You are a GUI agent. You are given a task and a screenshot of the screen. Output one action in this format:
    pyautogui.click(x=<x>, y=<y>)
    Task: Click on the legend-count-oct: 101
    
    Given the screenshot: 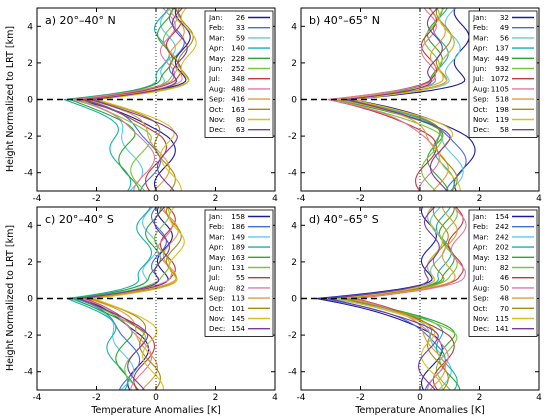 What is the action you would take?
    pyautogui.click(x=238, y=308)
    